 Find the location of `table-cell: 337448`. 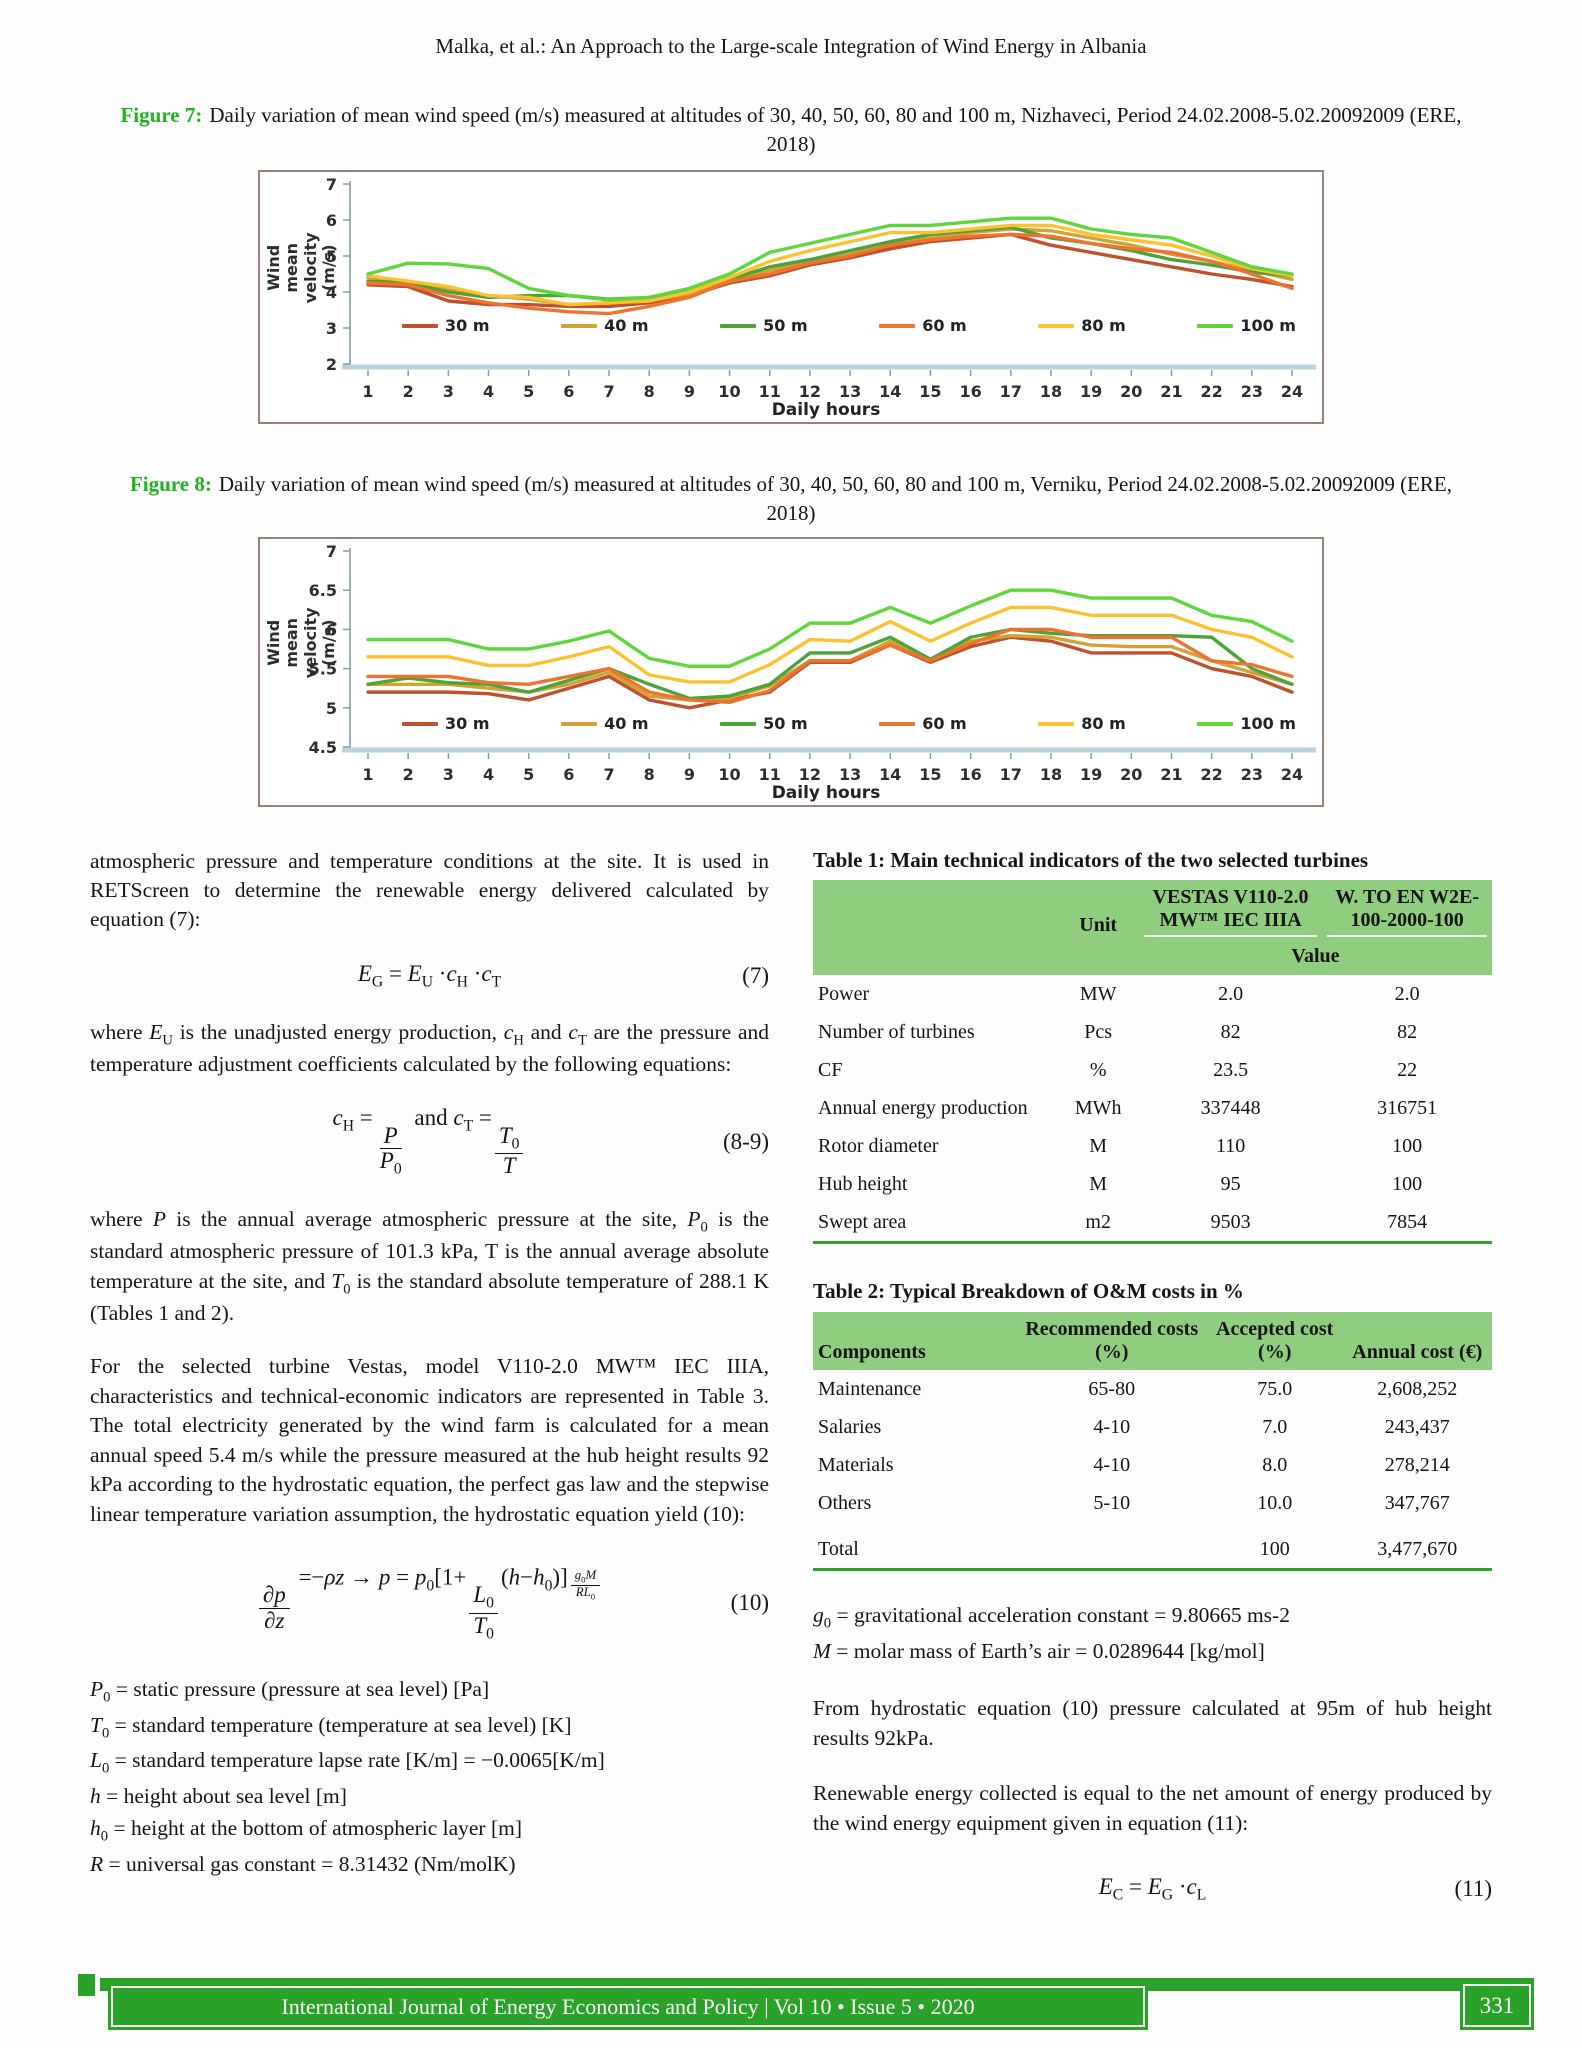

table-cell: 337448 is located at coordinates (1230, 1108).